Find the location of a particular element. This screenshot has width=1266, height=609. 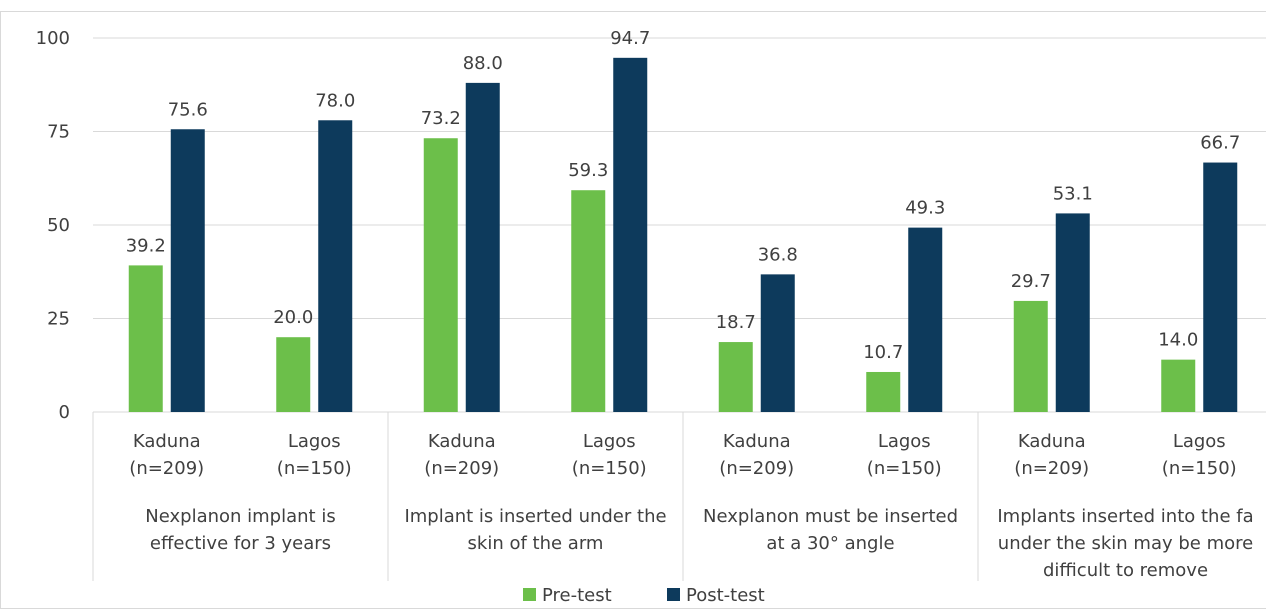

data-label: 78.0 is located at coordinates (335, 100).